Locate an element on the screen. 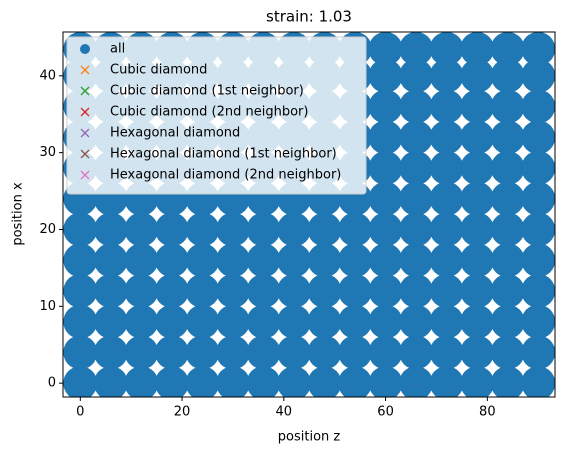 This screenshot has height=454, width=563. legend-label: Cubic diamond (2nd neighbor) is located at coordinates (209, 112).